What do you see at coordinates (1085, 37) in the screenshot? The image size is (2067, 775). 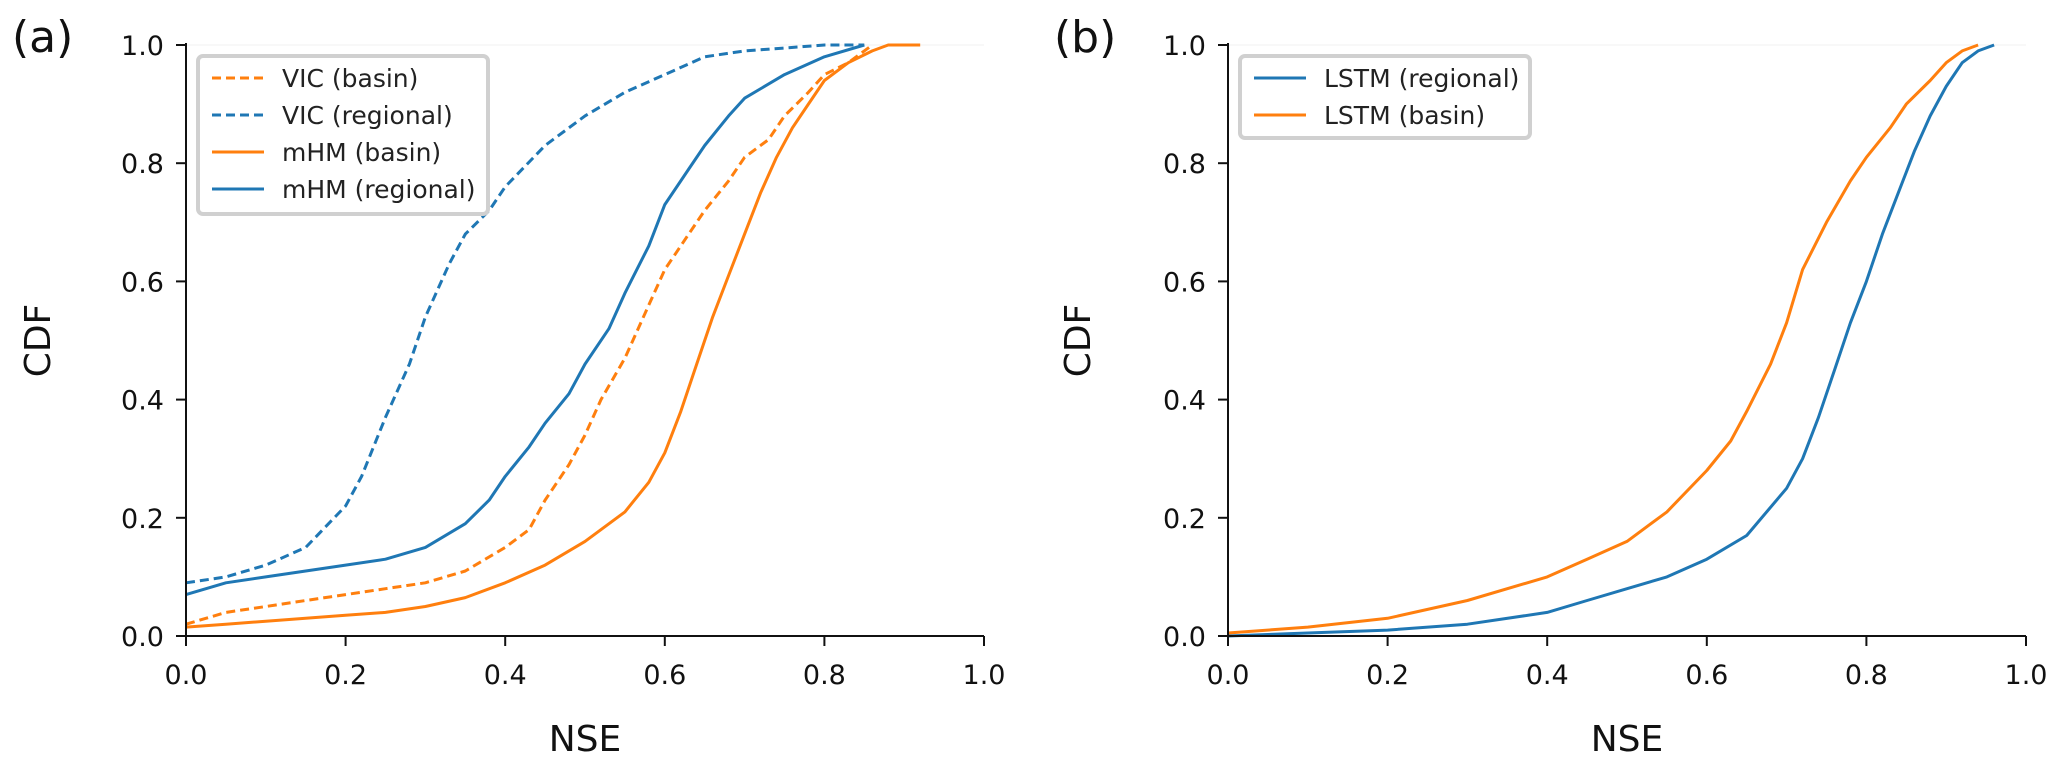 I see `panel-label: (b)` at bounding box center [1085, 37].